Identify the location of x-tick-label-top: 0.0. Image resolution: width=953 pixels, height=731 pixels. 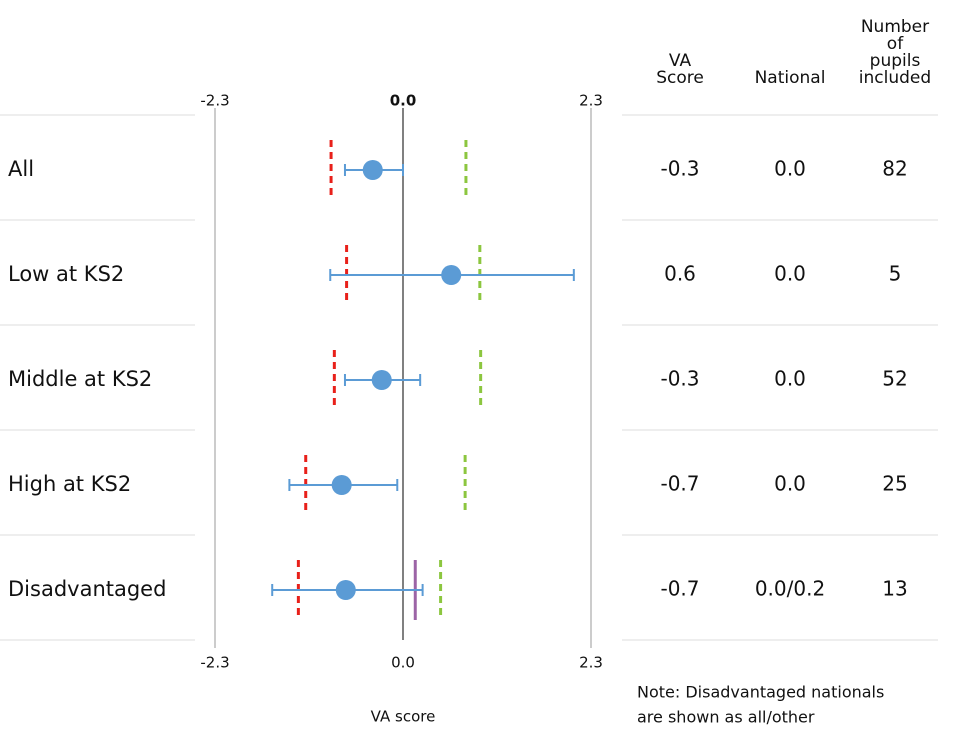
(403, 101).